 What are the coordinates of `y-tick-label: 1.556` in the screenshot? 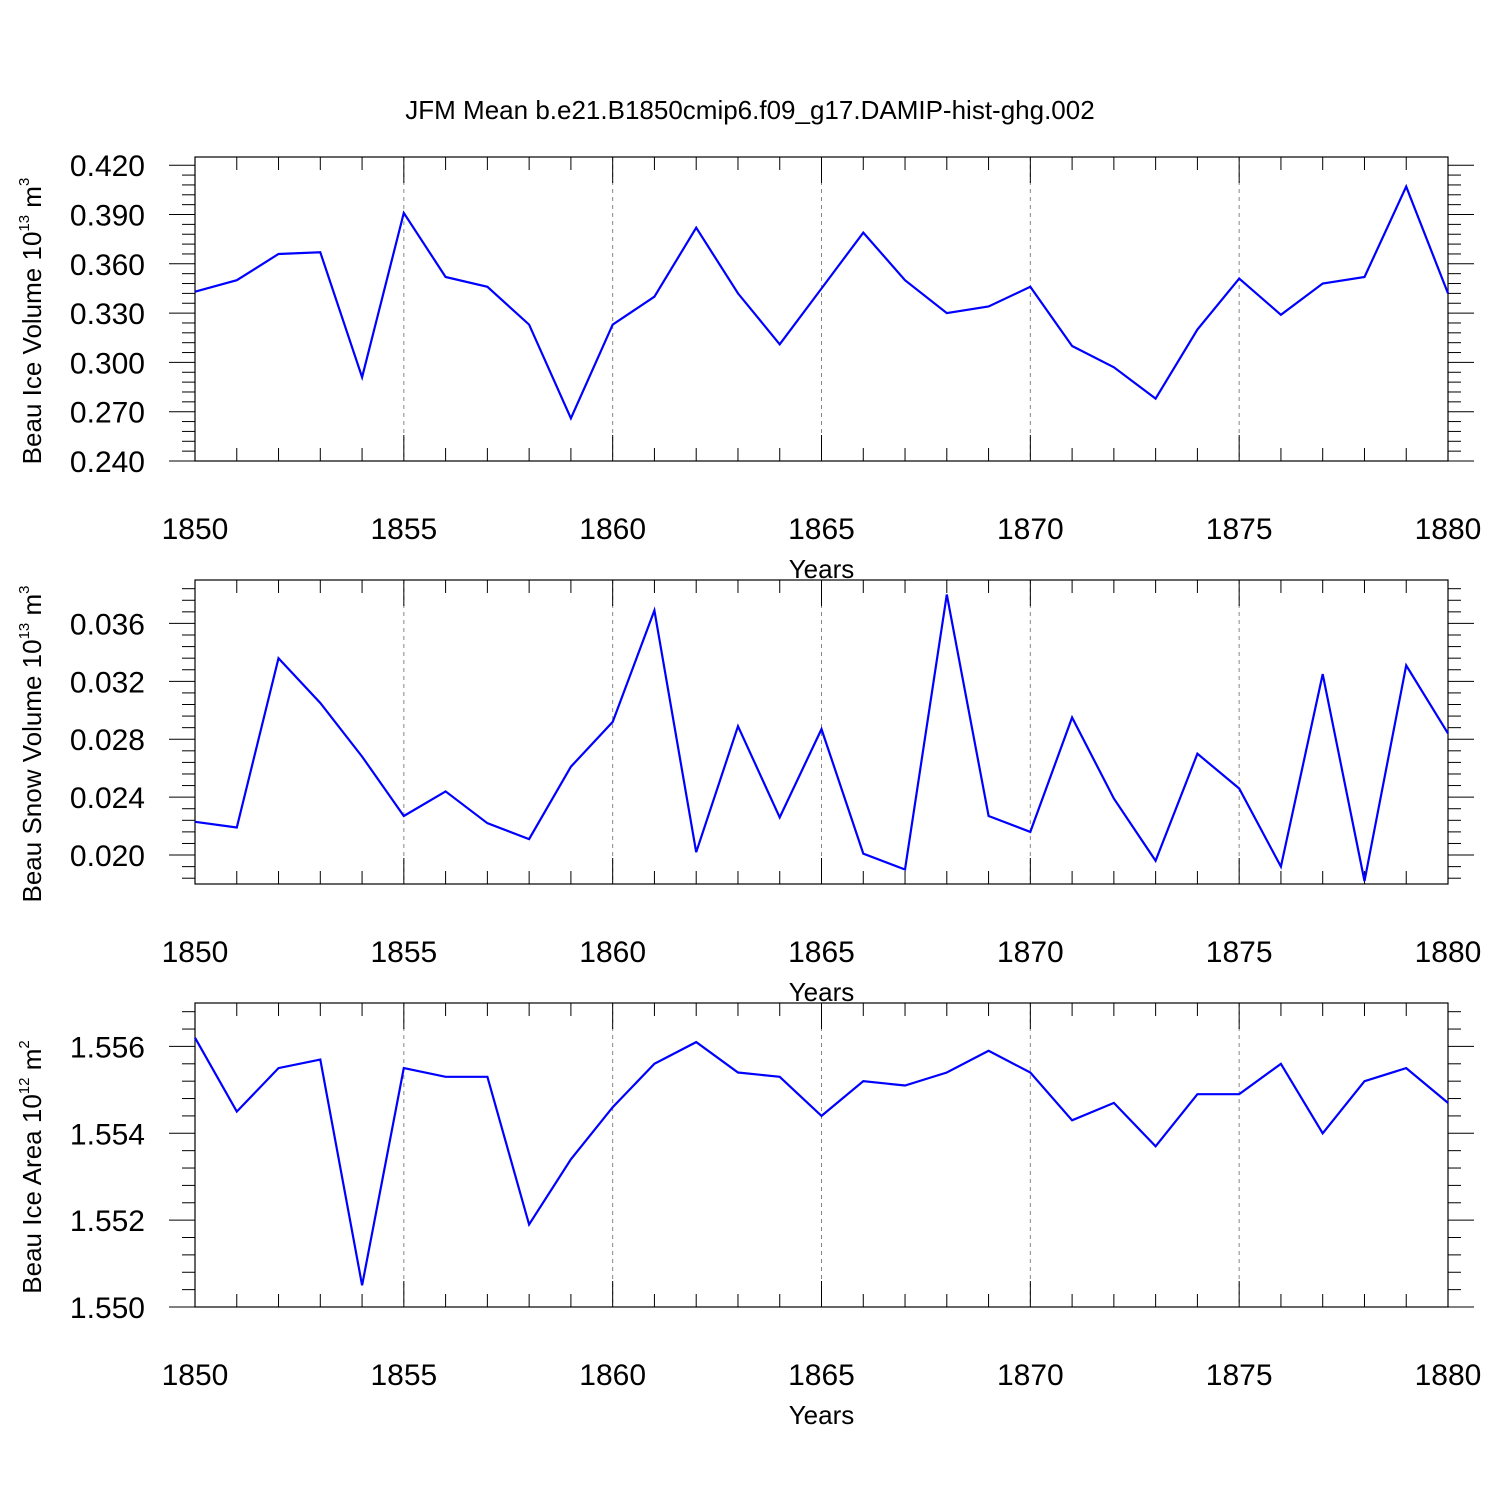 It's located at (107, 1047).